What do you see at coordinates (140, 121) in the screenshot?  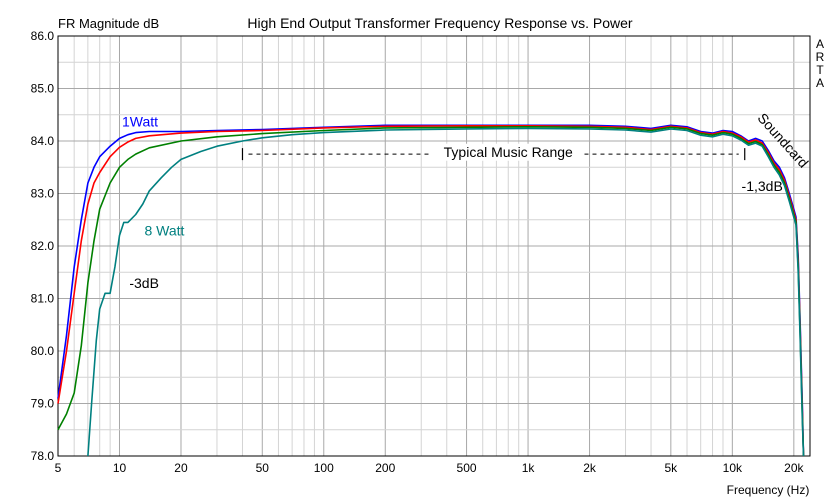 I see `annotation-label: 1Watt` at bounding box center [140, 121].